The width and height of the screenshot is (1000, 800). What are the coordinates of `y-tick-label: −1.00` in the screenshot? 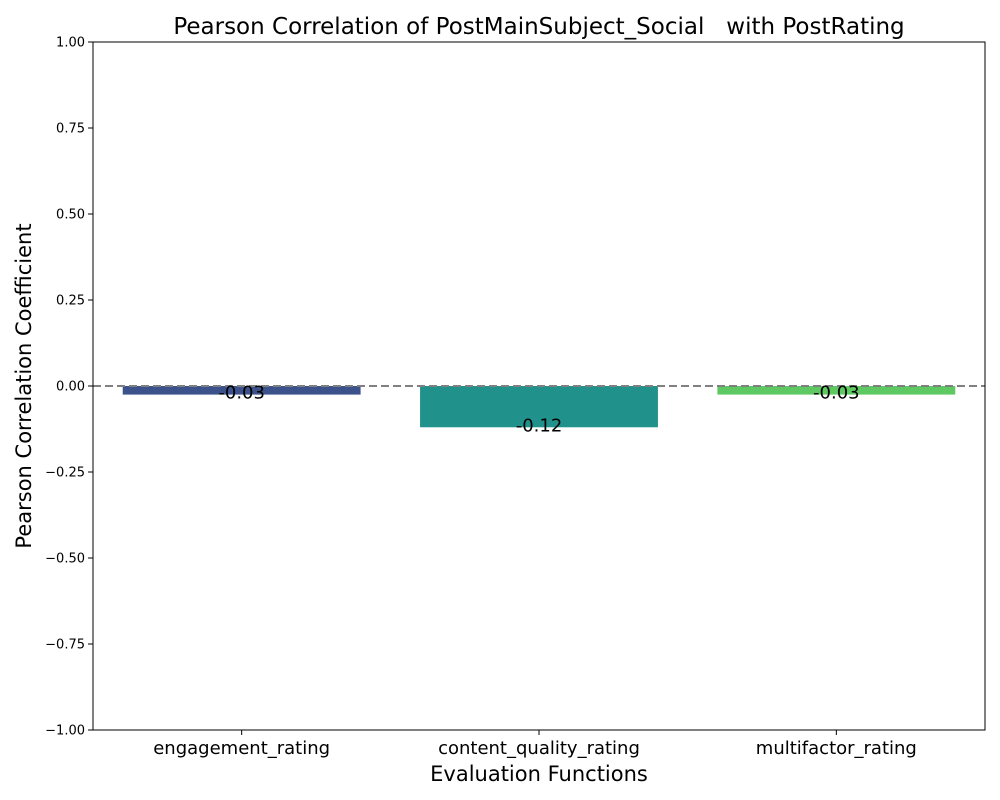 It's located at (65, 731).